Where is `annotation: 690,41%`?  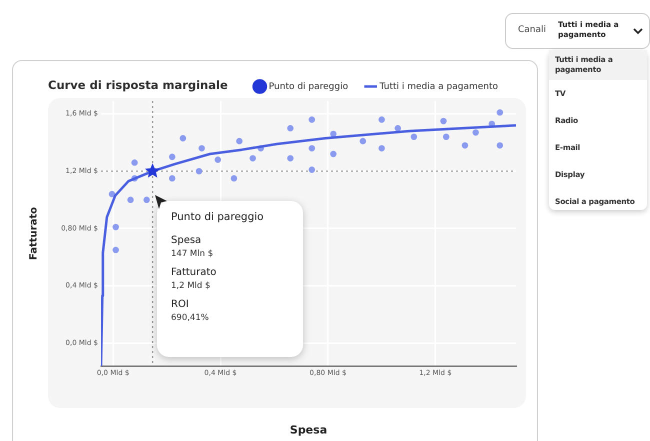 annotation: 690,41% is located at coordinates (190, 318).